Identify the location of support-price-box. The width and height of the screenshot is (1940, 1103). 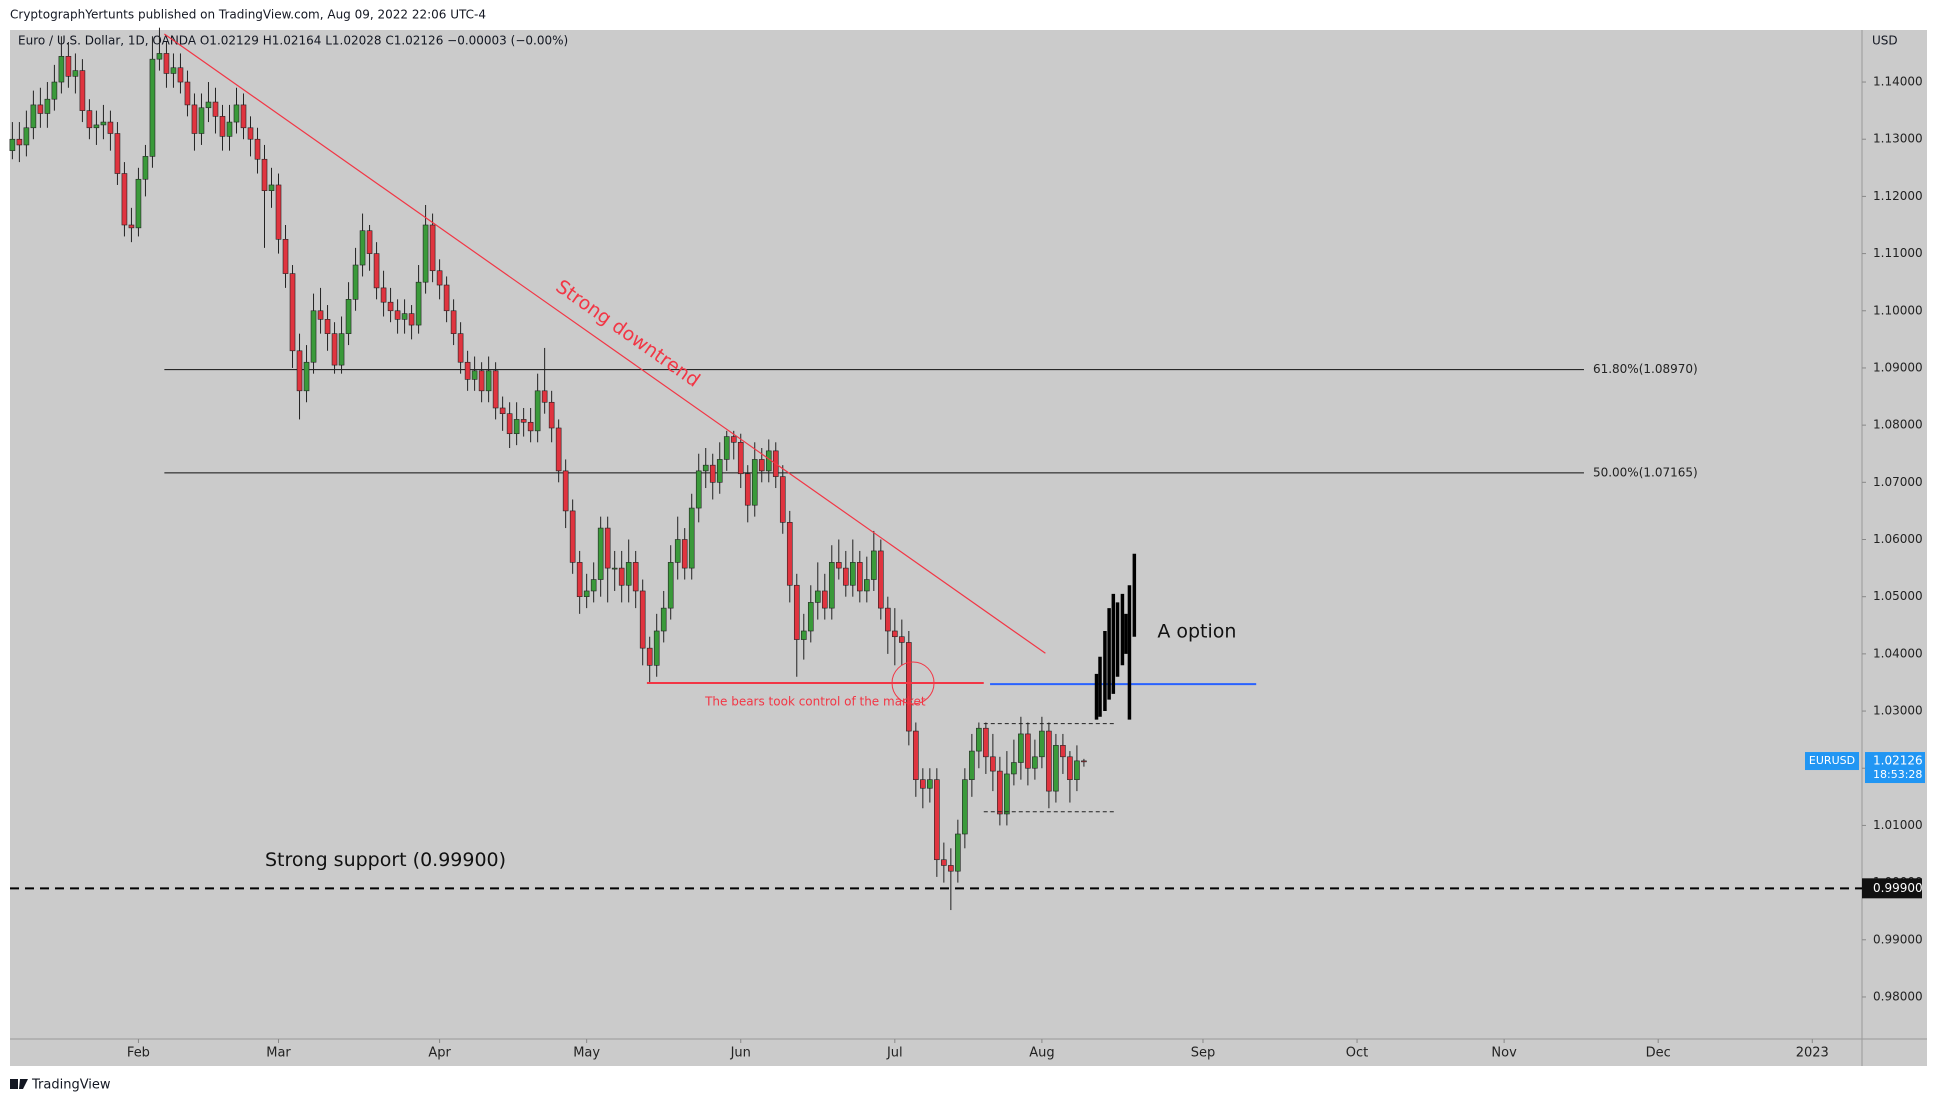
(1892, 888).